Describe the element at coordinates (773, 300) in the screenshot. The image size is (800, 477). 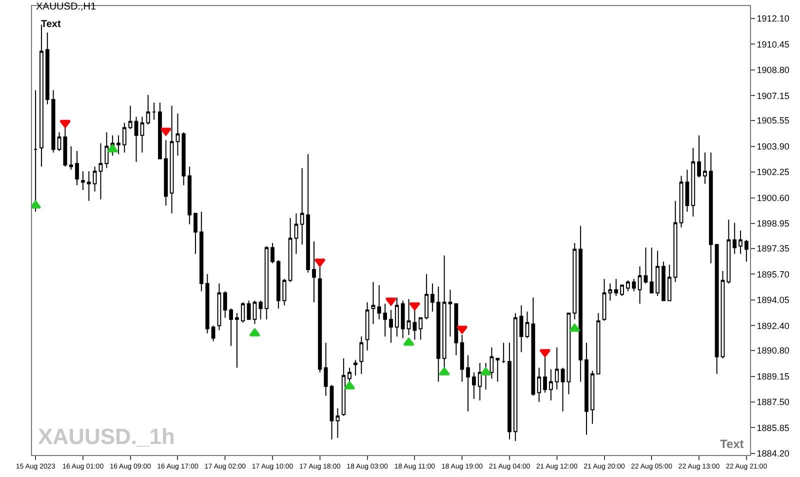
I see `y-tick-label: 1894.05` at that location.